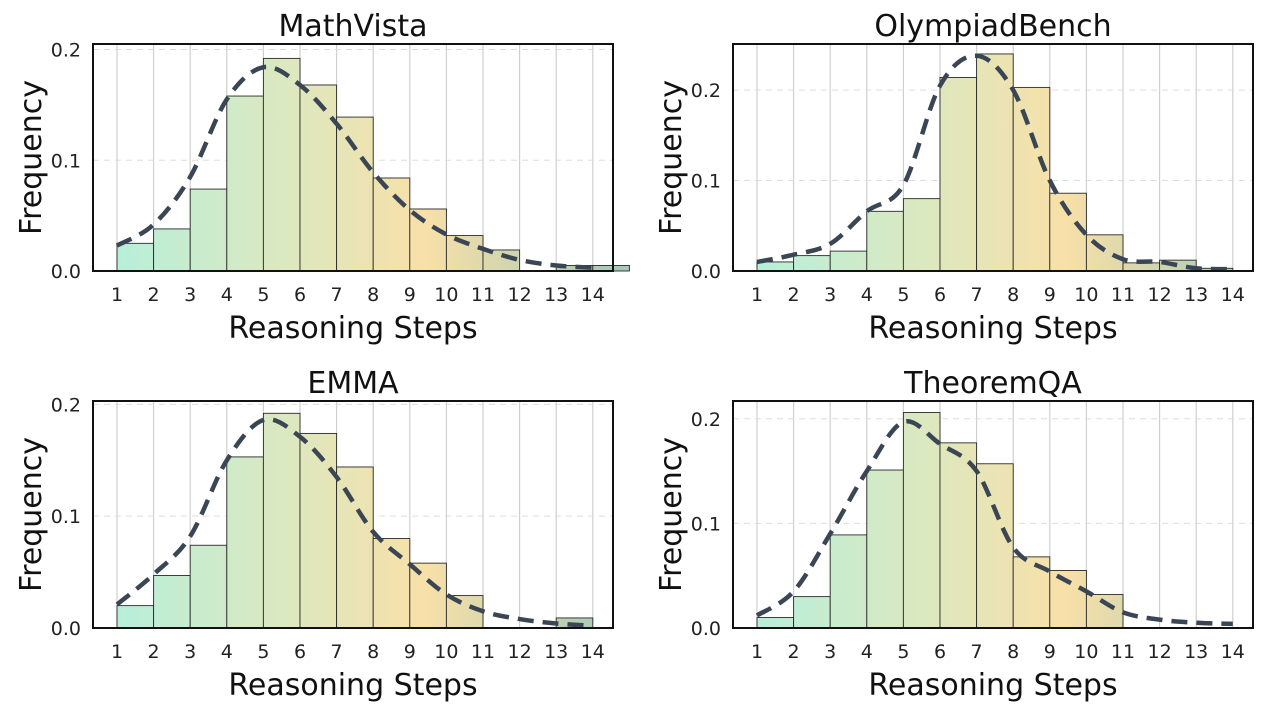  What do you see at coordinates (992, 383) in the screenshot?
I see `panel-title: TheoremQA` at bounding box center [992, 383].